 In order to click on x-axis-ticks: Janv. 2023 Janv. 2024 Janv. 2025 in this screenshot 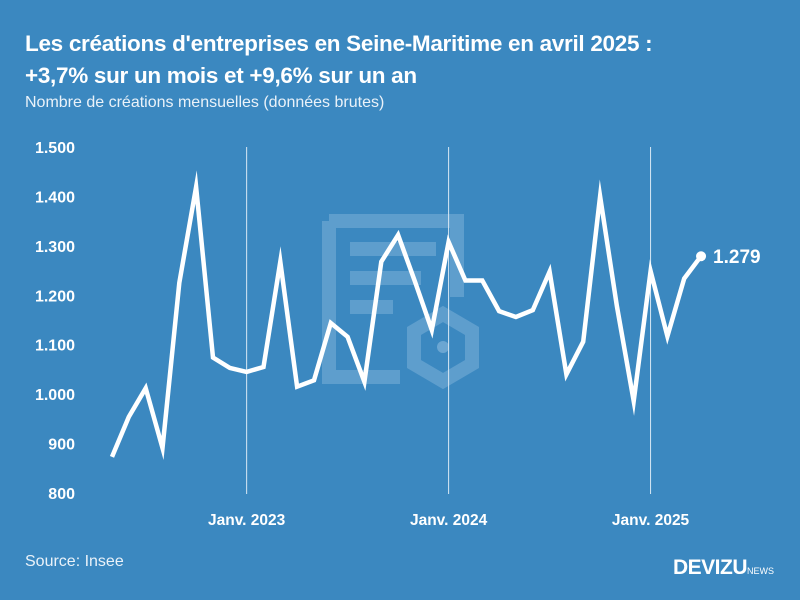, I will do `click(449, 520)`.